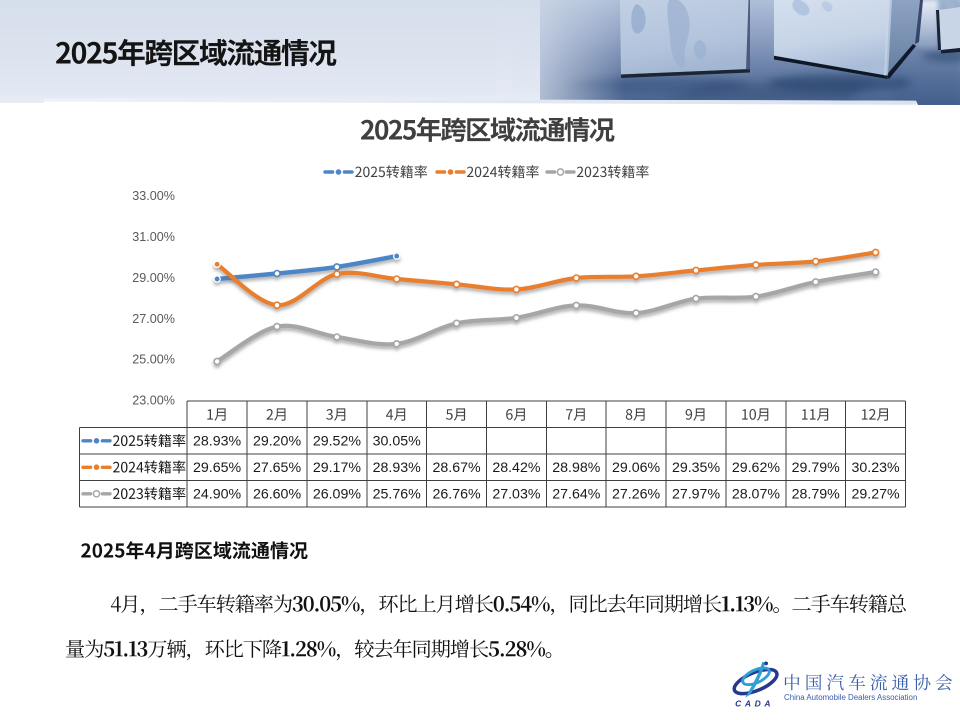 The width and height of the screenshot is (960, 720). I want to click on svg-text: 27.64%, so click(576, 494).